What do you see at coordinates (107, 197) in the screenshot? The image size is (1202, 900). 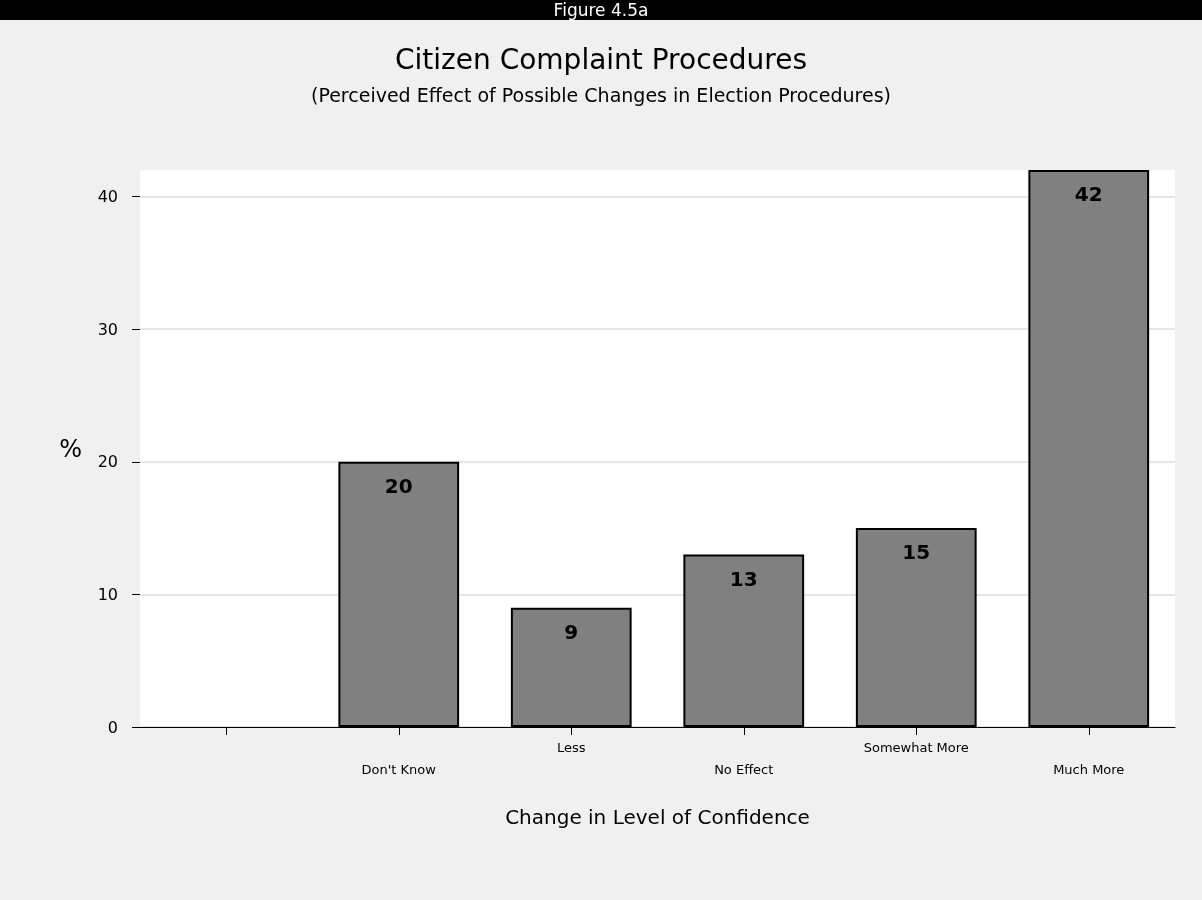 I see `y-tick-label: 40` at bounding box center [107, 197].